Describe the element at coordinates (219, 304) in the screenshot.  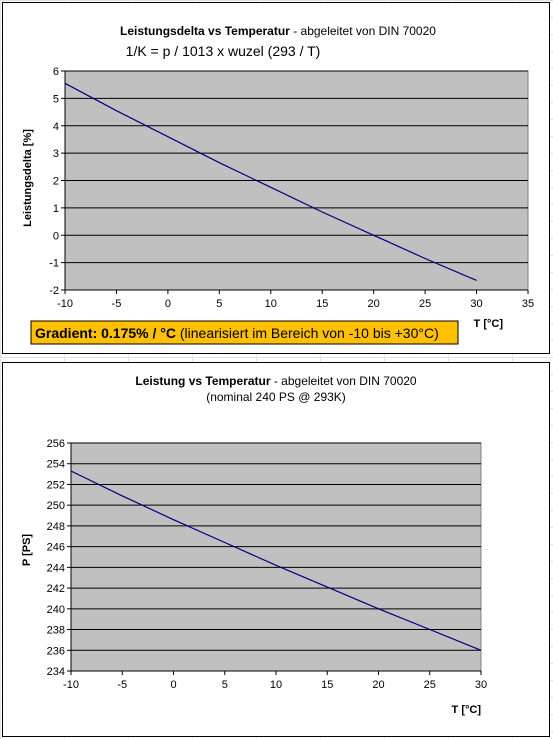
I see `chart1-xtick-label: 5` at that location.